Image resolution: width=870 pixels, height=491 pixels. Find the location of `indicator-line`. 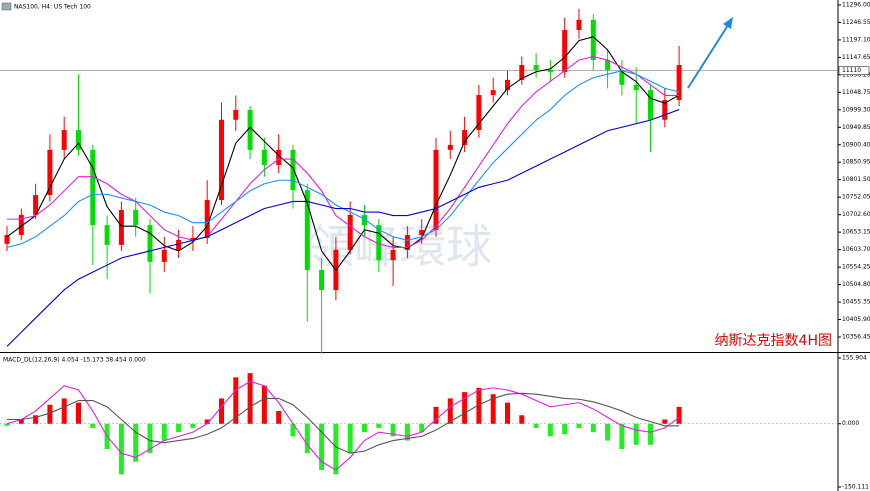

indicator-line is located at coordinates (343, 425).